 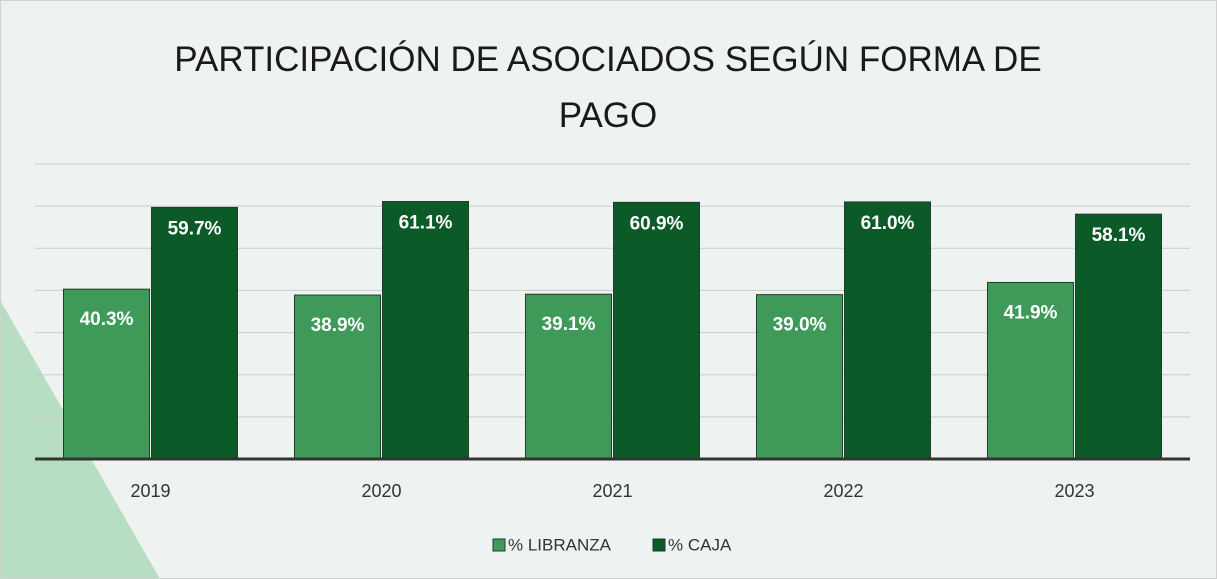 I want to click on data-label: 60.9%, so click(x=657, y=223).